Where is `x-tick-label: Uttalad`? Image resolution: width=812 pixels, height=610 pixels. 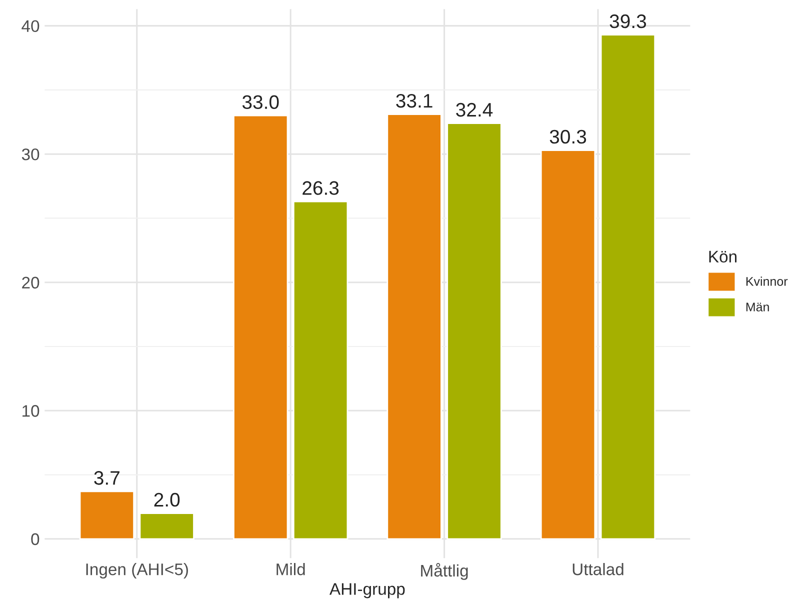
x-tick-label: Uttalad is located at coordinates (598, 569).